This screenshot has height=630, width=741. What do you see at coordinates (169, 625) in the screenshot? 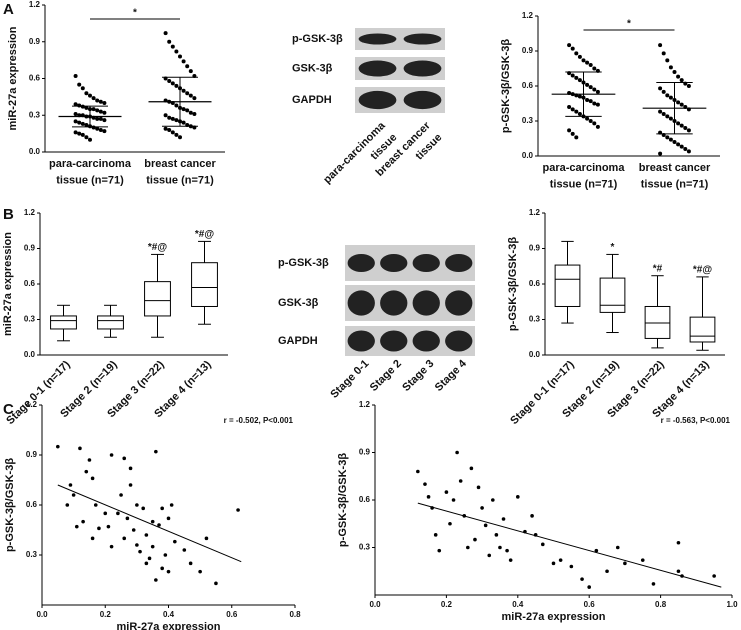
I see `x-axis-title: miR-27a expression` at bounding box center [169, 625].